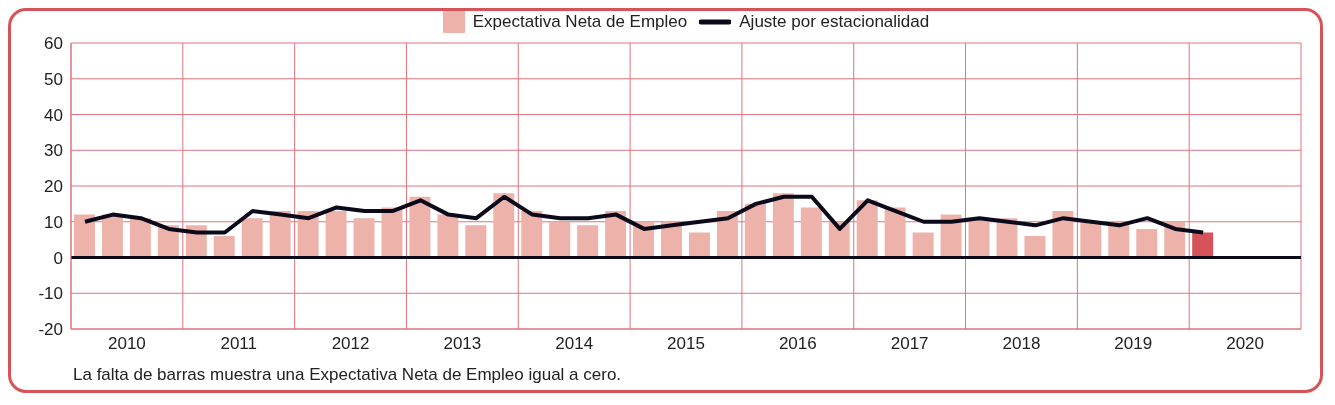 This screenshot has width=1335, height=405. What do you see at coordinates (58, 258) in the screenshot?
I see `y-tick-label: 0` at bounding box center [58, 258].